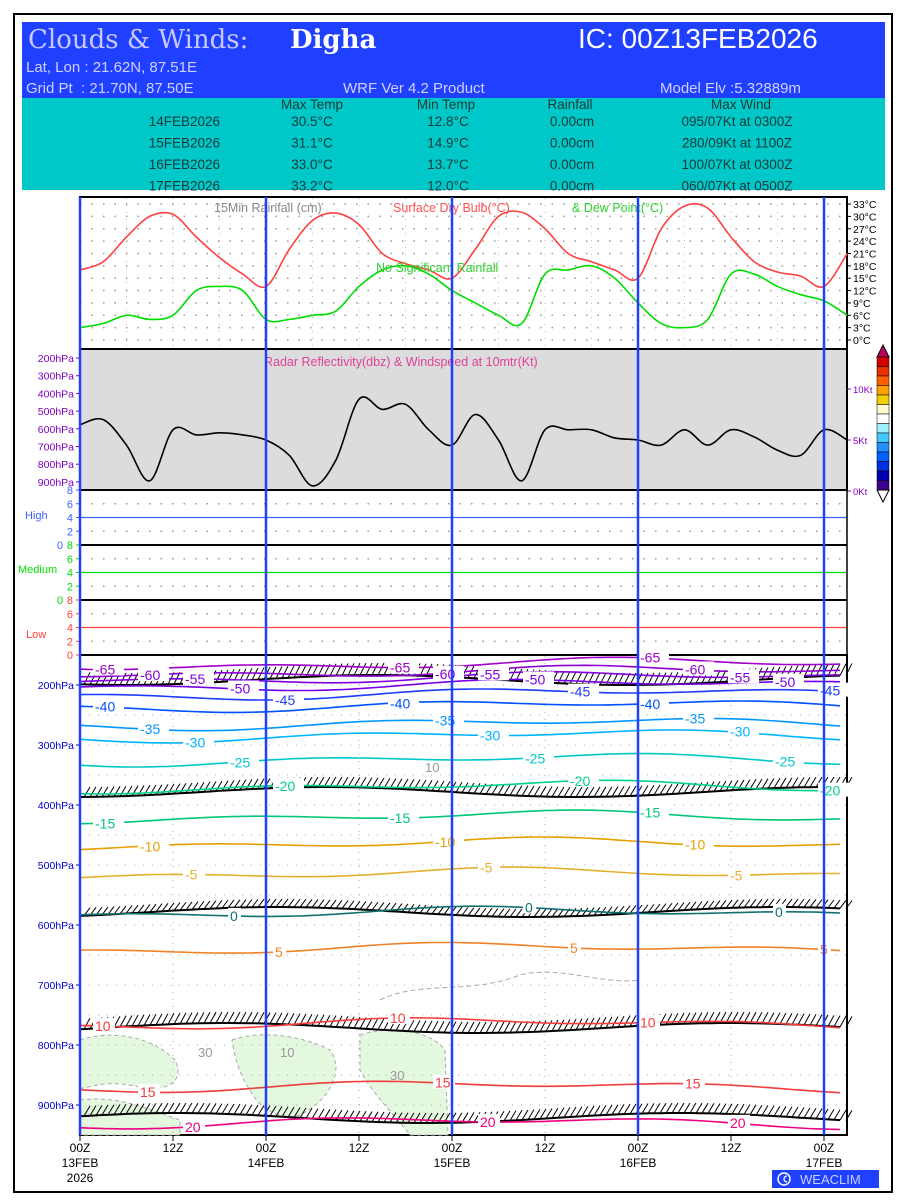  I want to click on contour-label: -45, so click(580, 692).